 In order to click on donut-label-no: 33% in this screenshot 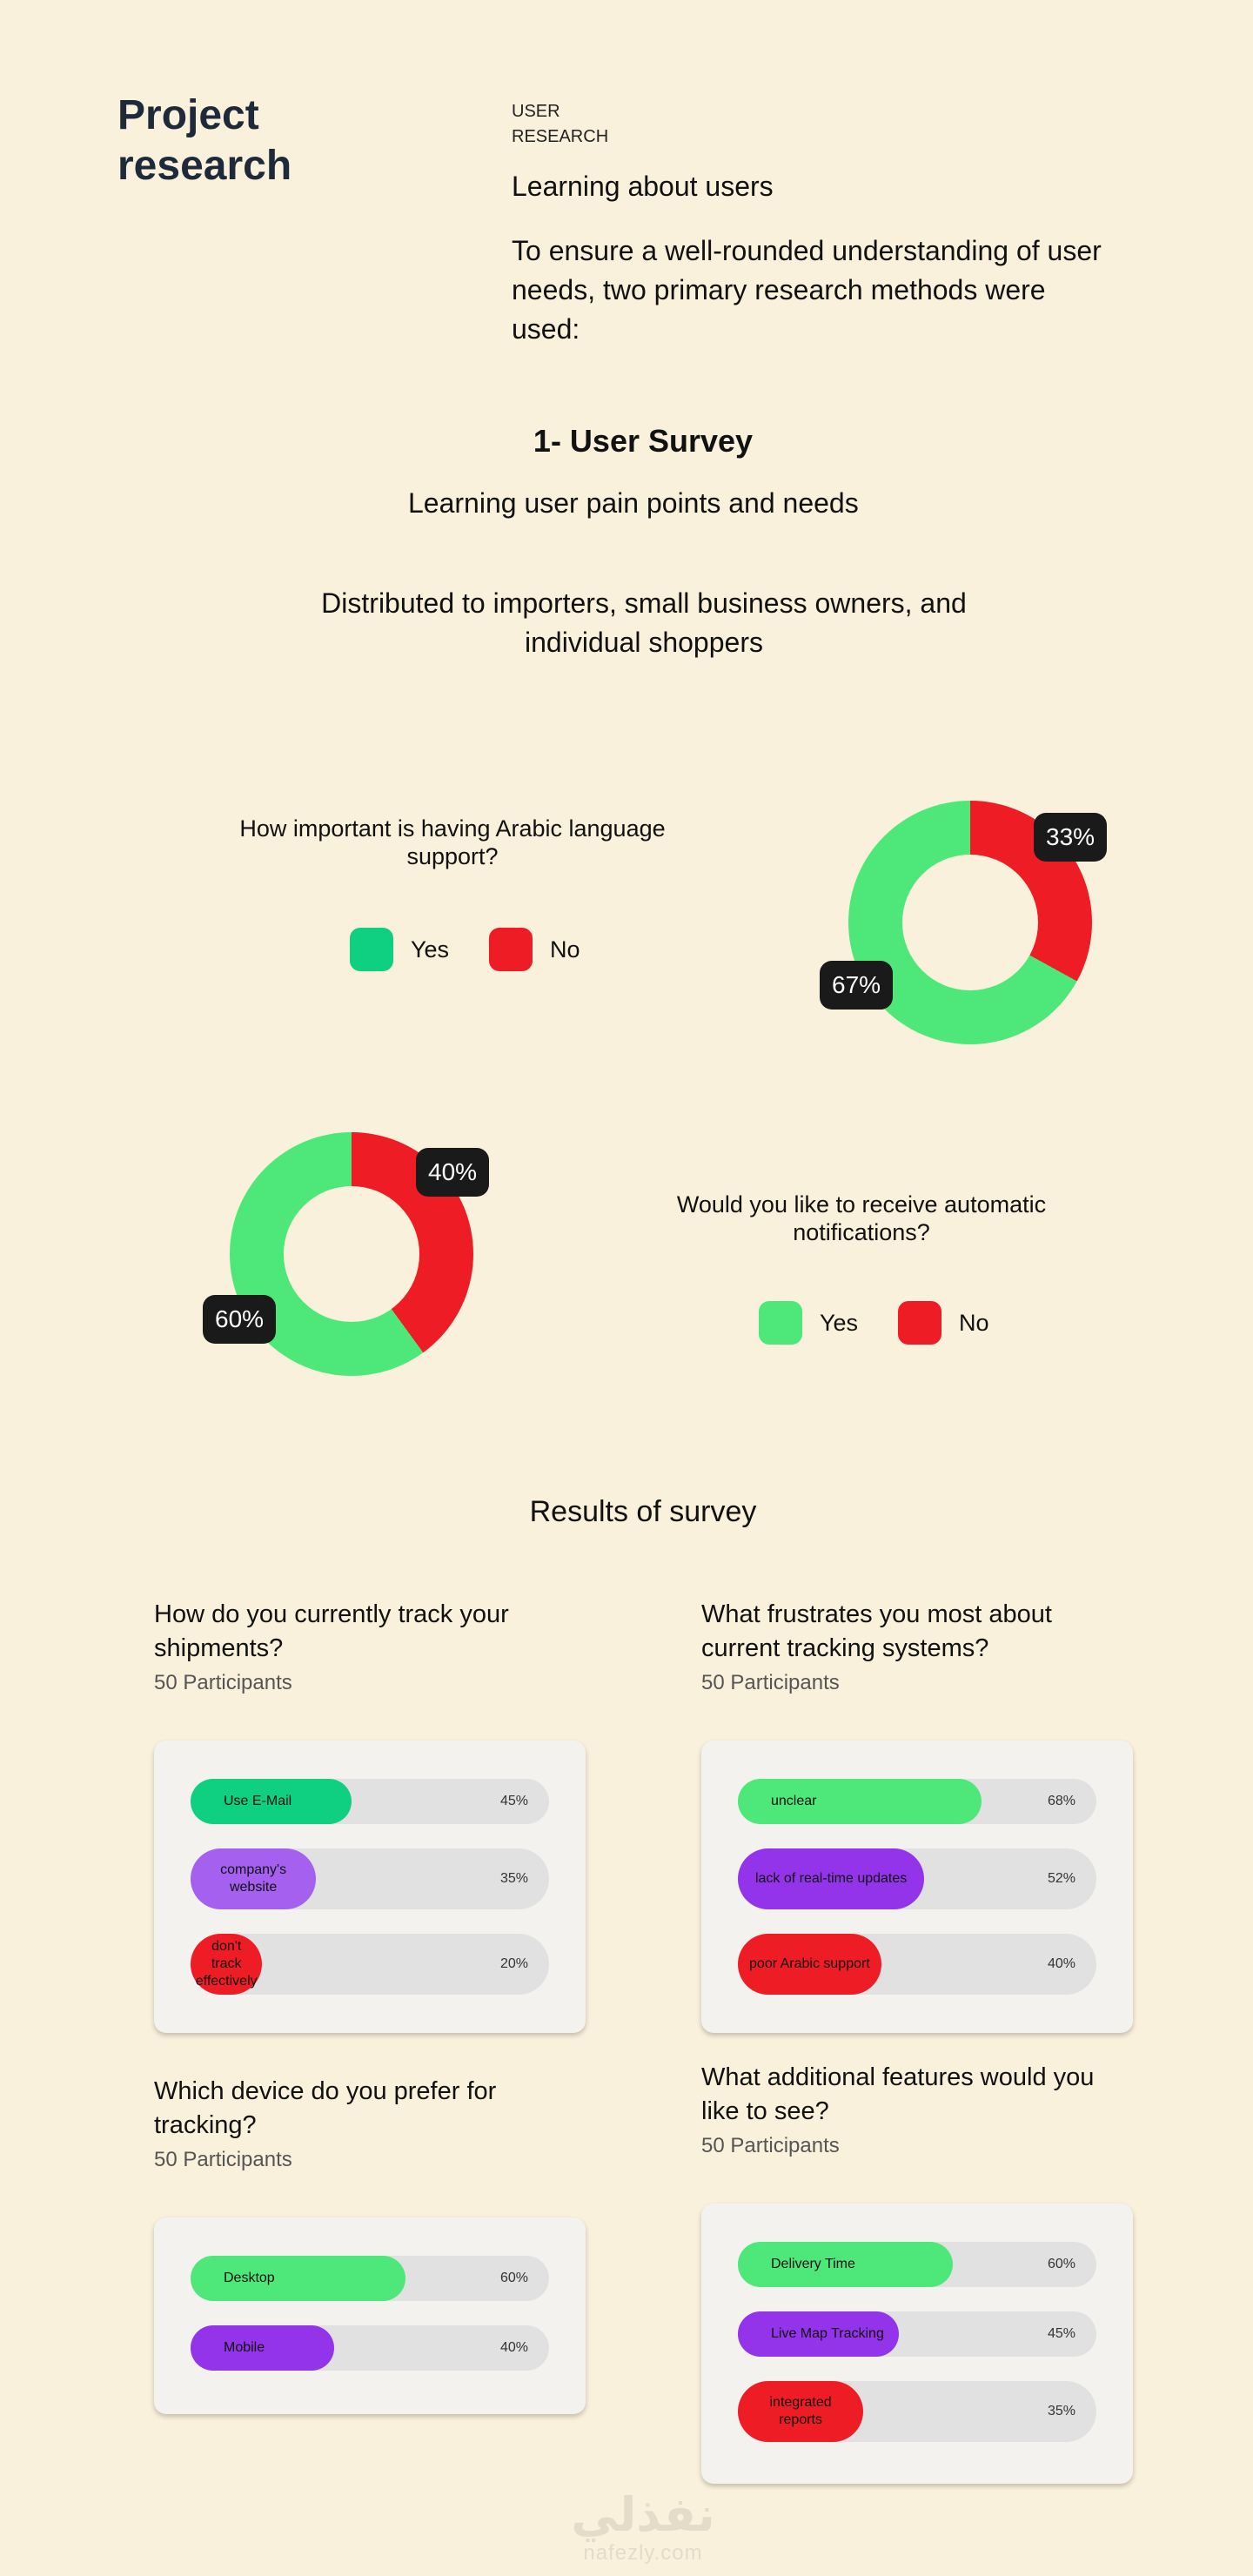, I will do `click(1071, 837)`.